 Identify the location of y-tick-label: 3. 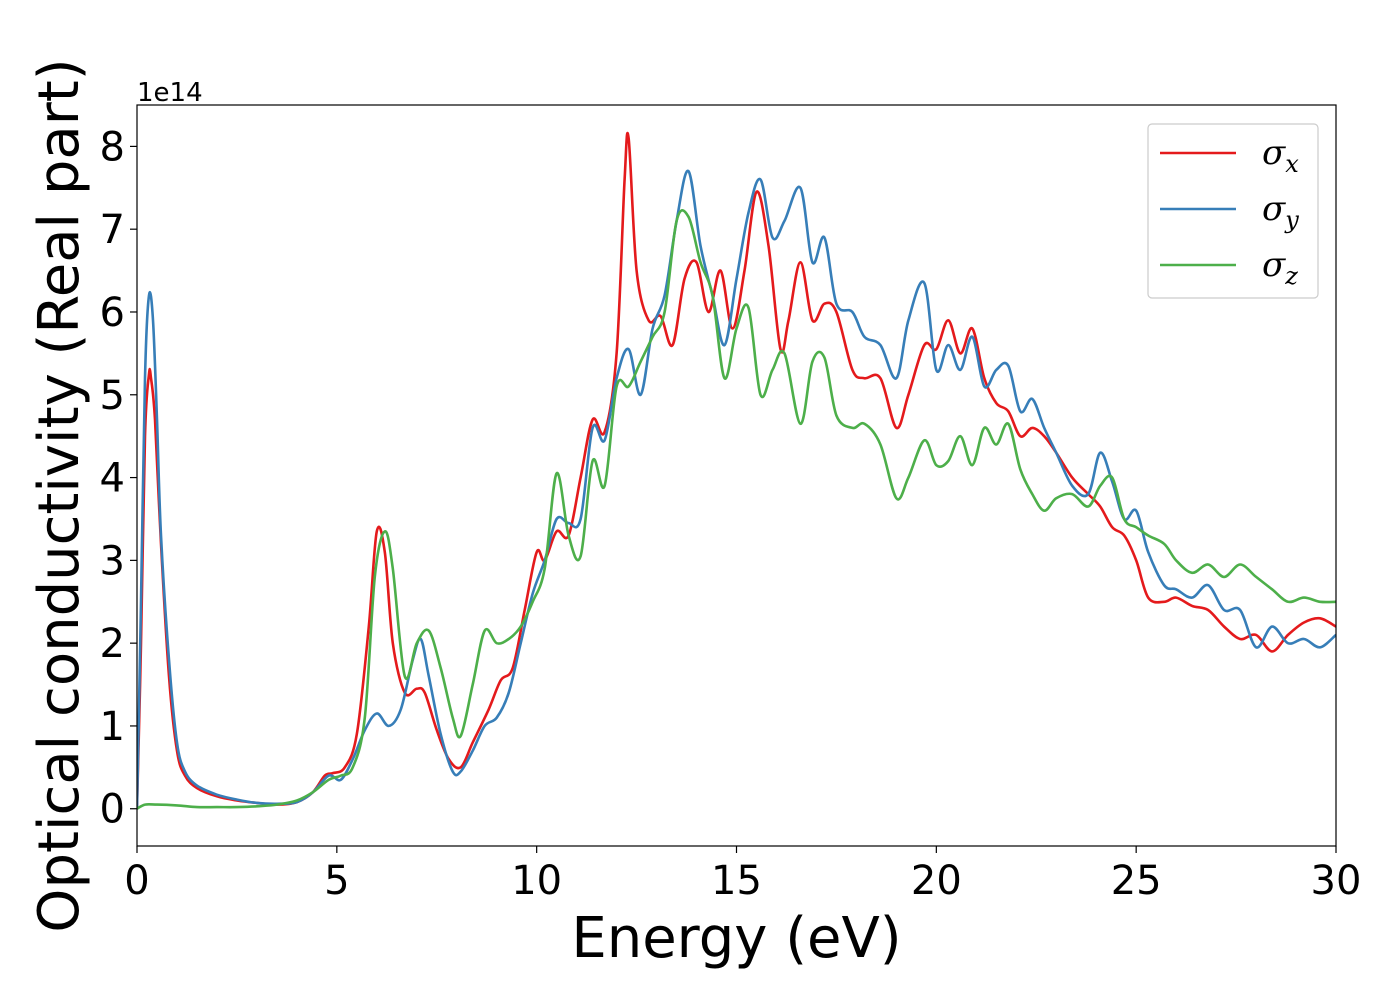
(112, 561).